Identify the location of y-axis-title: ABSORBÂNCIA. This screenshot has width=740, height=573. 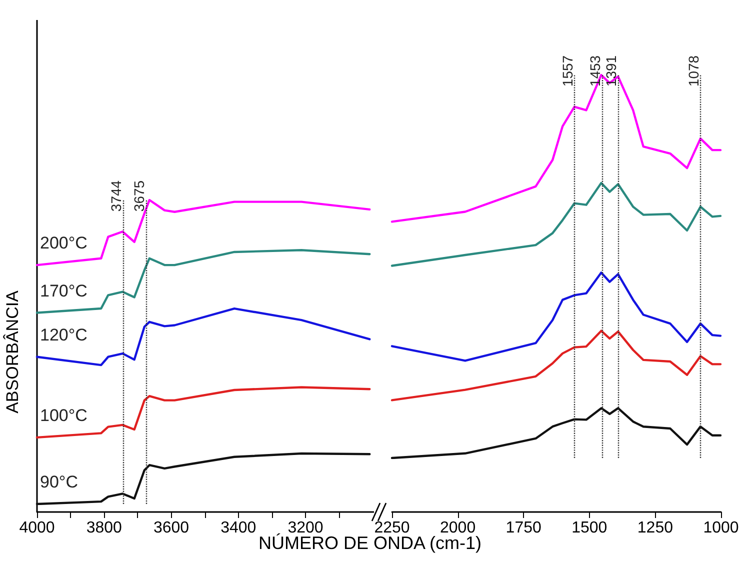
(12, 352).